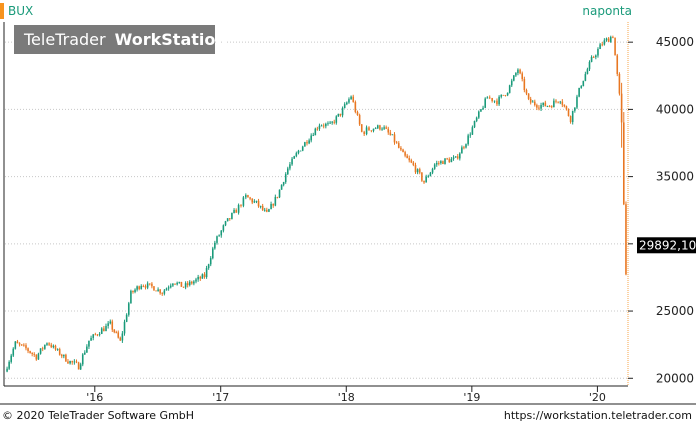 Image resolution: width=696 pixels, height=425 pixels. What do you see at coordinates (597, 415) in the screenshot?
I see `source-url: https://workstation.teletrader.com` at bounding box center [597, 415].